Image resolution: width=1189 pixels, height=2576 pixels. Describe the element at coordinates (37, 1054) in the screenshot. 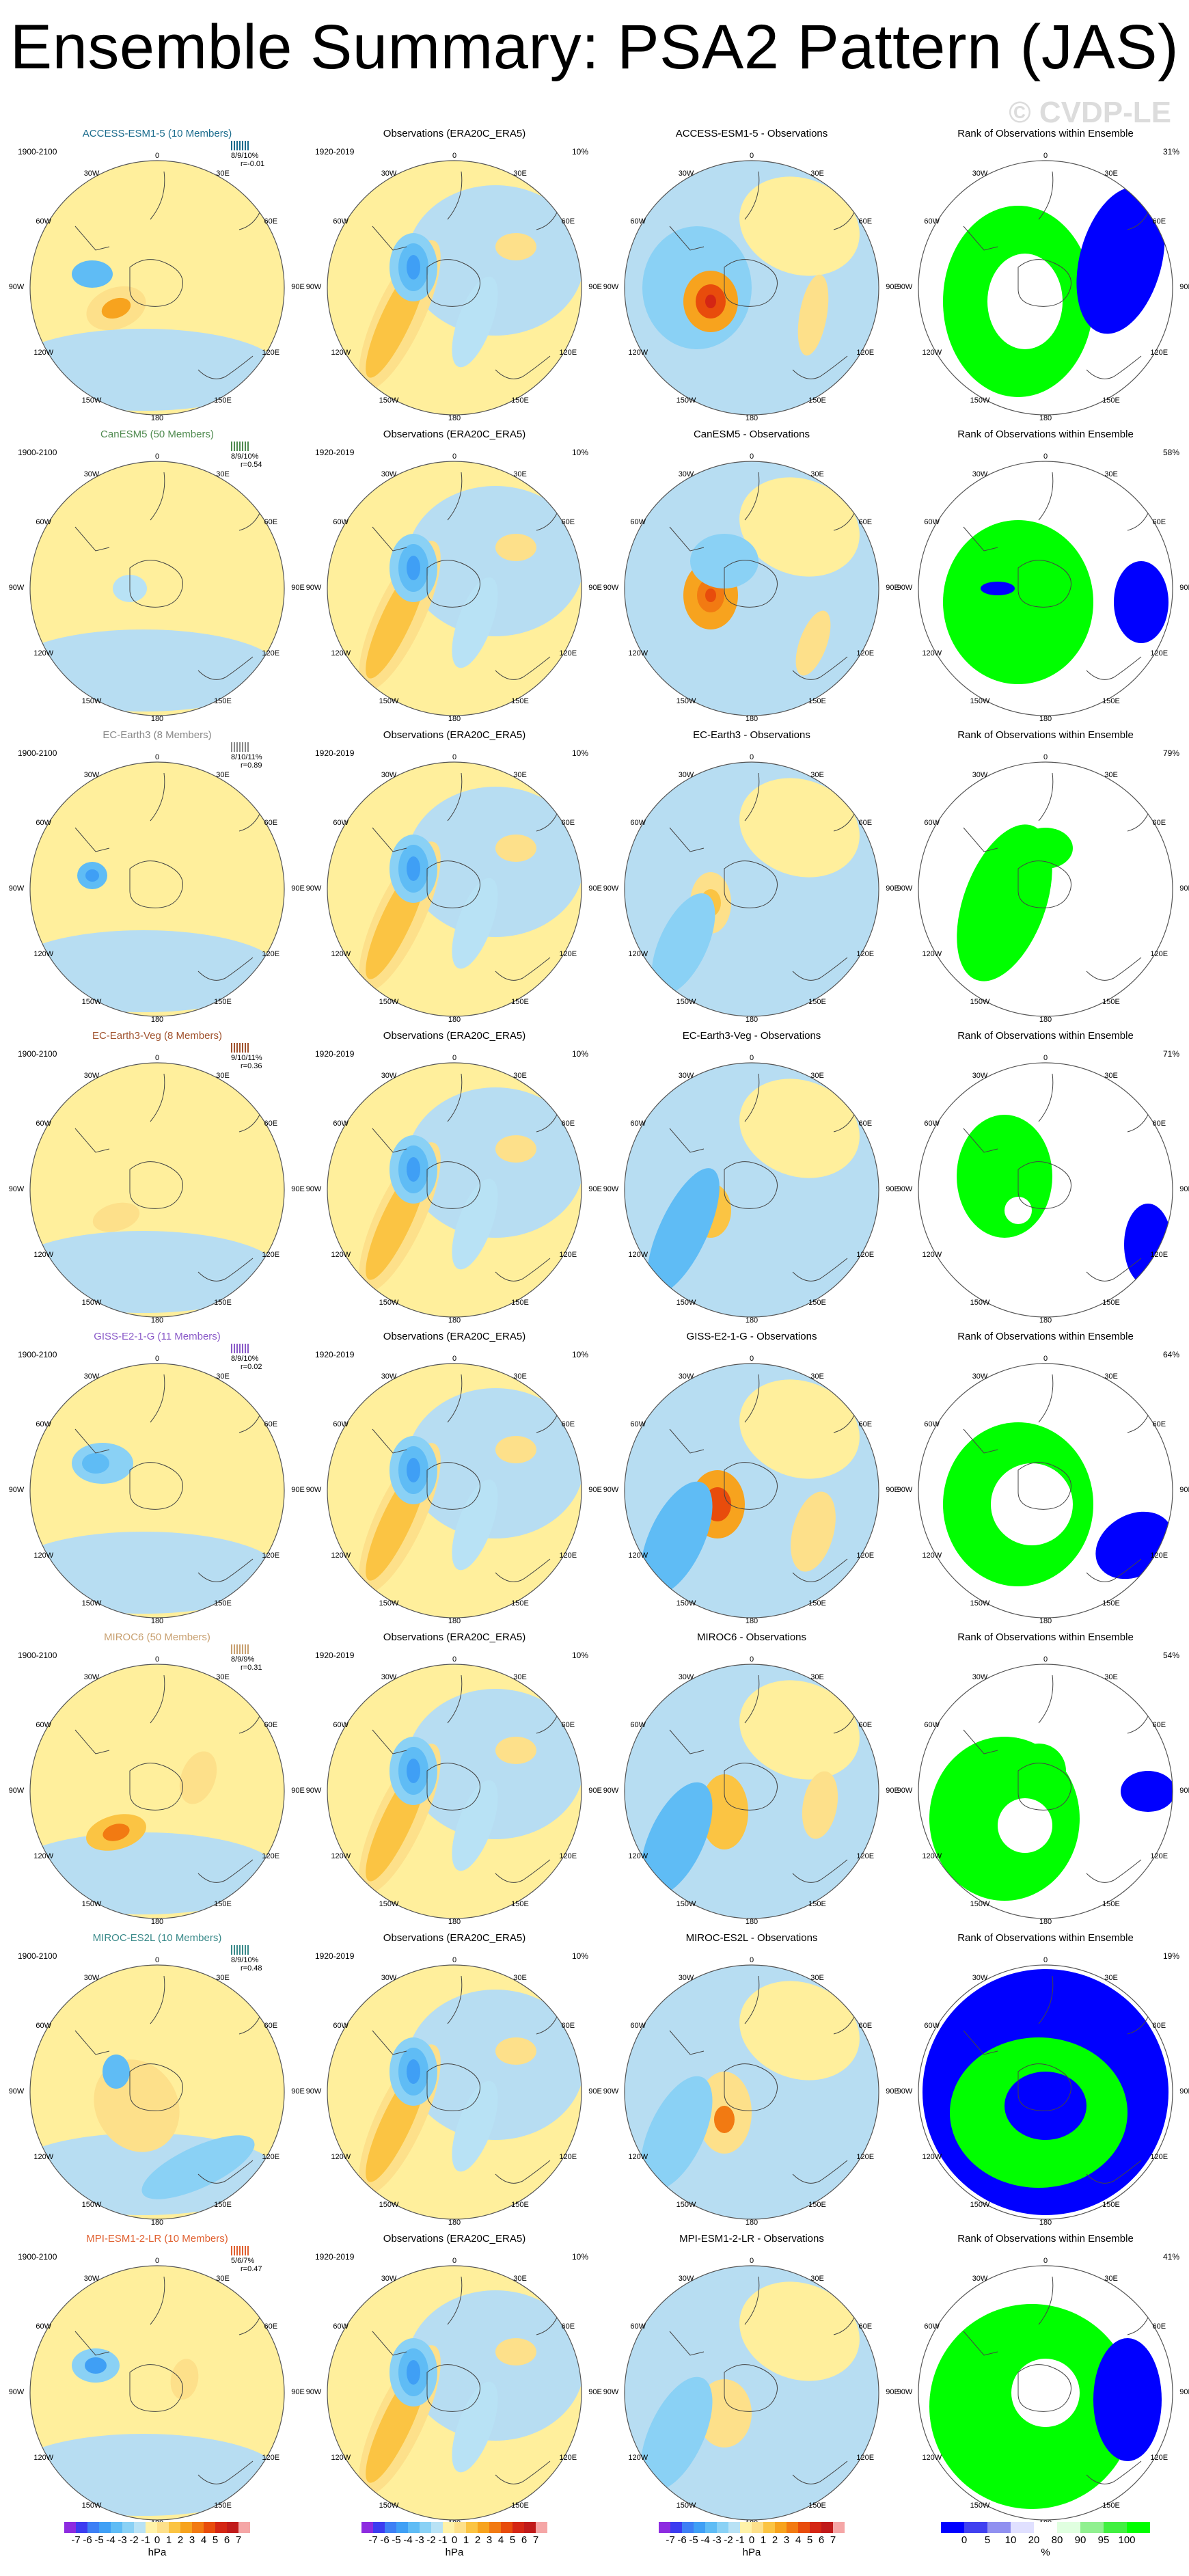

I see `period-label: 1900-2100` at that location.